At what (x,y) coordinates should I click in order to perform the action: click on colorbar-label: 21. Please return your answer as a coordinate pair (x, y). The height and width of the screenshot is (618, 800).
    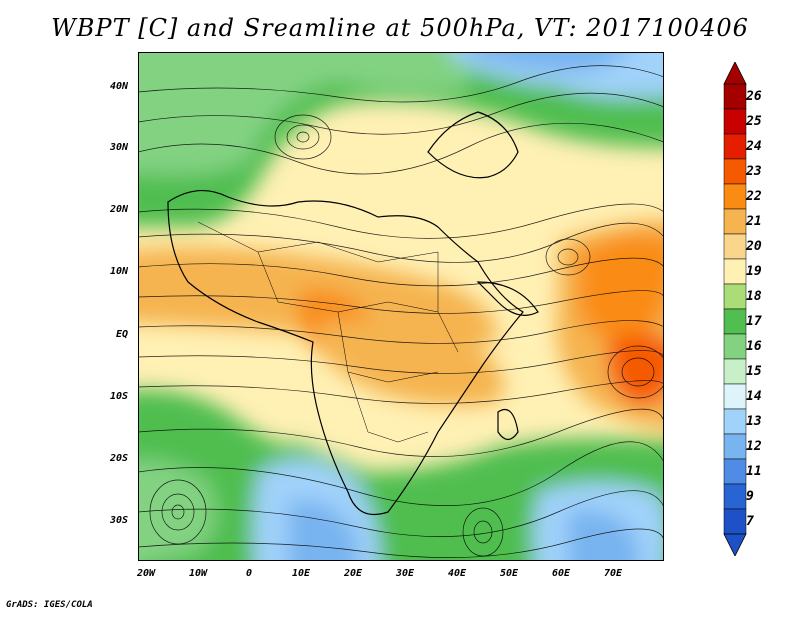
    Looking at the image, I should click on (754, 221).